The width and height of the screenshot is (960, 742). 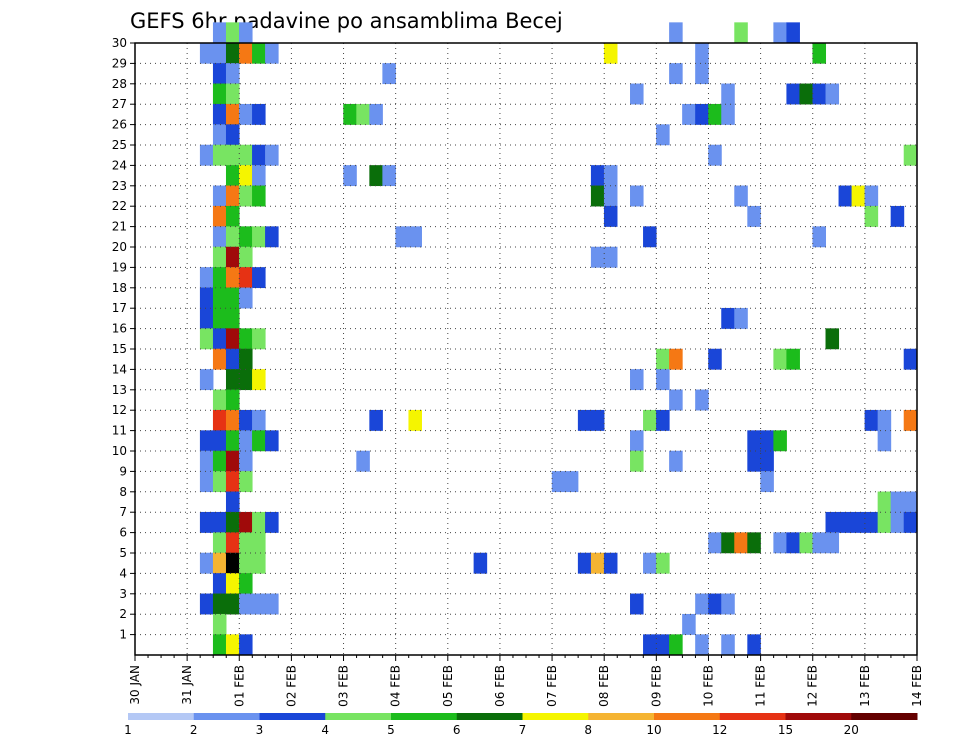 What do you see at coordinates (391, 730) in the screenshot?
I see `colorbar-label: 5` at bounding box center [391, 730].